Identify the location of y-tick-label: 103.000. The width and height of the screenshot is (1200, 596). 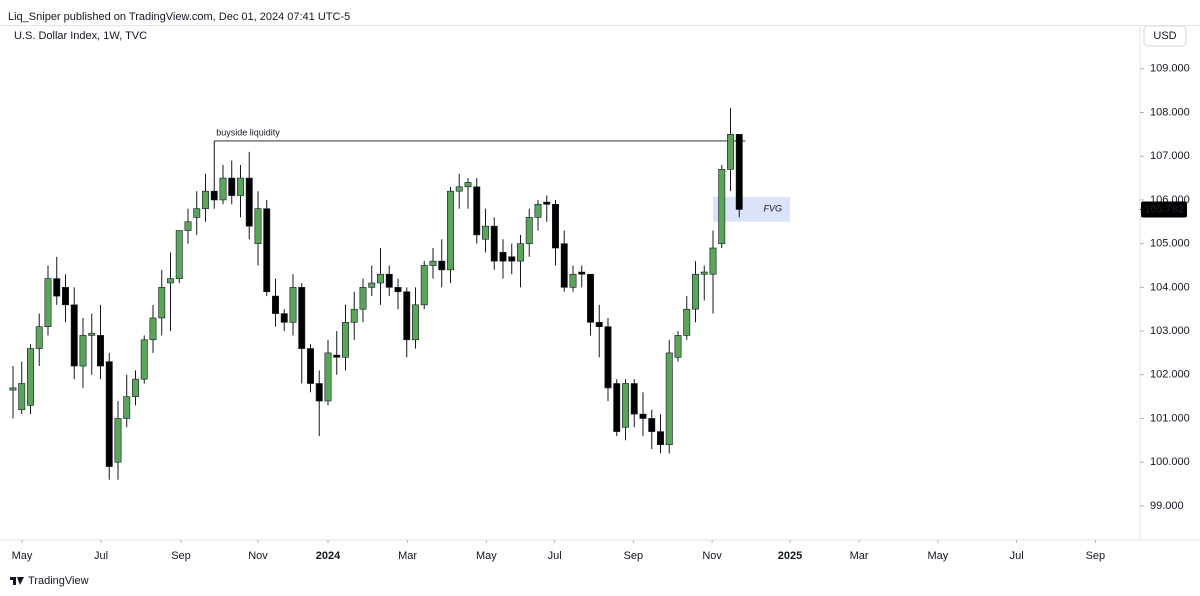
(1170, 331).